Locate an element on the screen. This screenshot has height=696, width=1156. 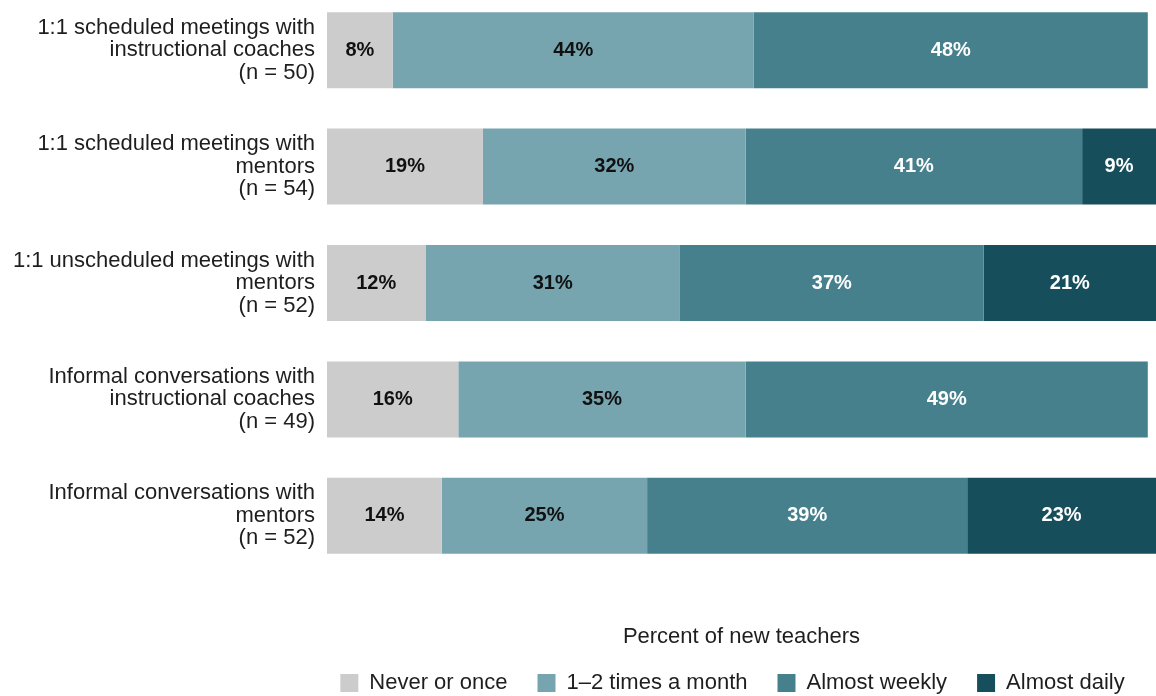
data-label: 12% is located at coordinates (376, 281).